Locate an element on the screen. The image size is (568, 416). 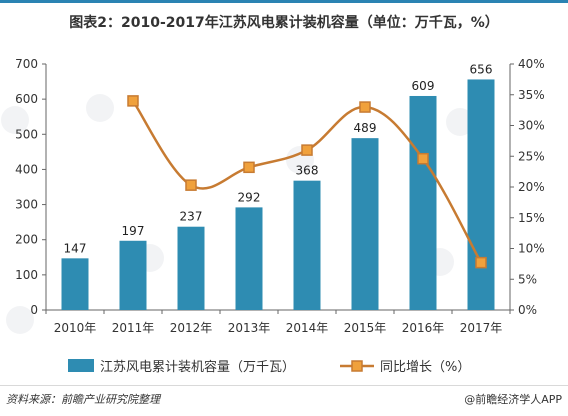
legend-marker-swatch is located at coordinates (357, 366).